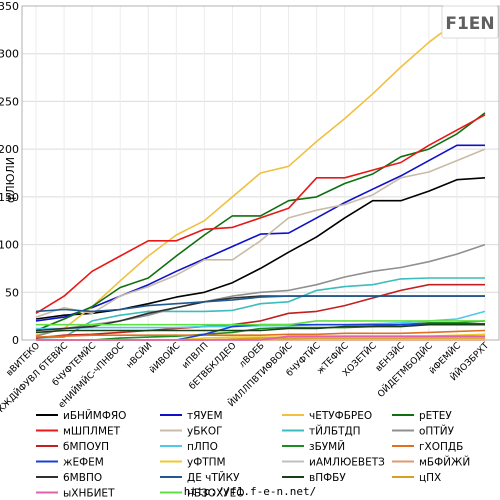 Image resolution: width=500 pixels, height=500 pixels. Describe the element at coordinates (327, 446) in the screenshot. I see `legend-label: зБУМЙ` at that location.